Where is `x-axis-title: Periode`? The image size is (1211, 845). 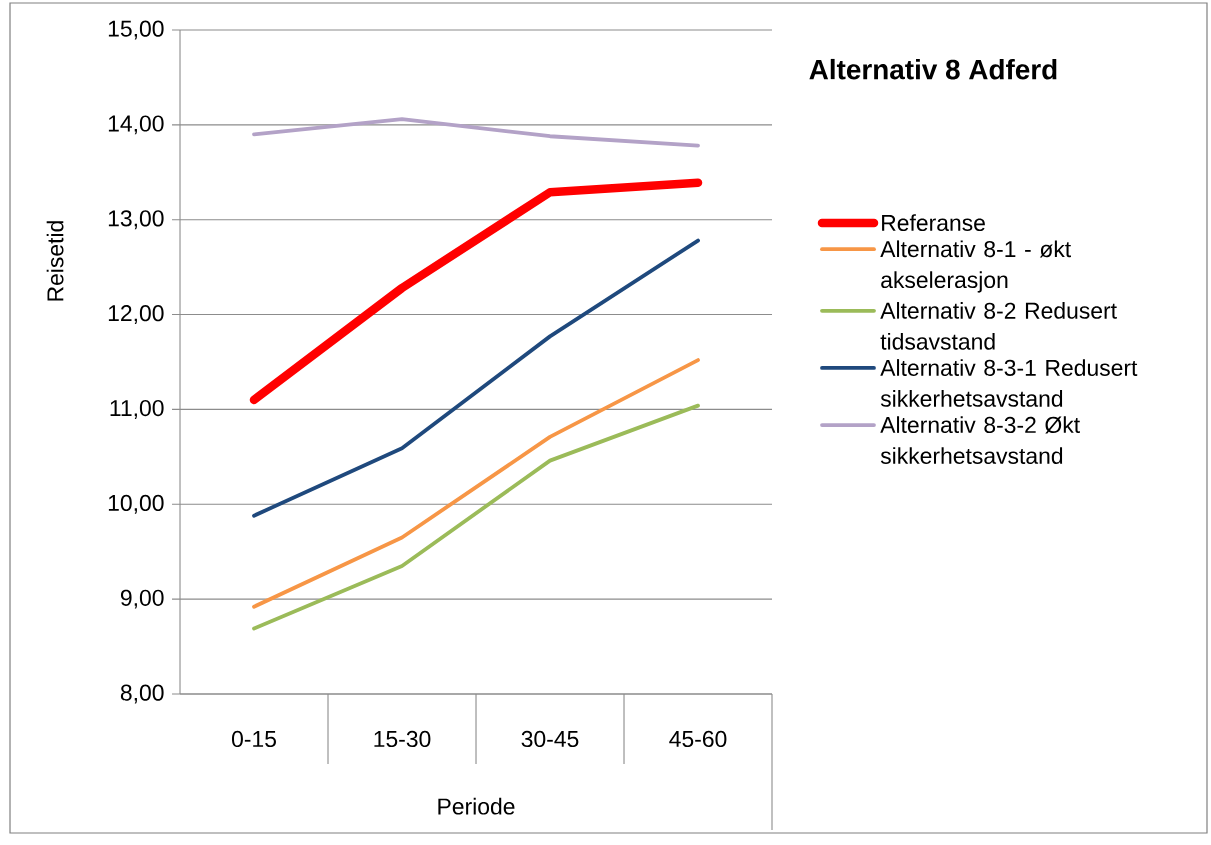 x-axis-title: Periode is located at coordinates (476, 806).